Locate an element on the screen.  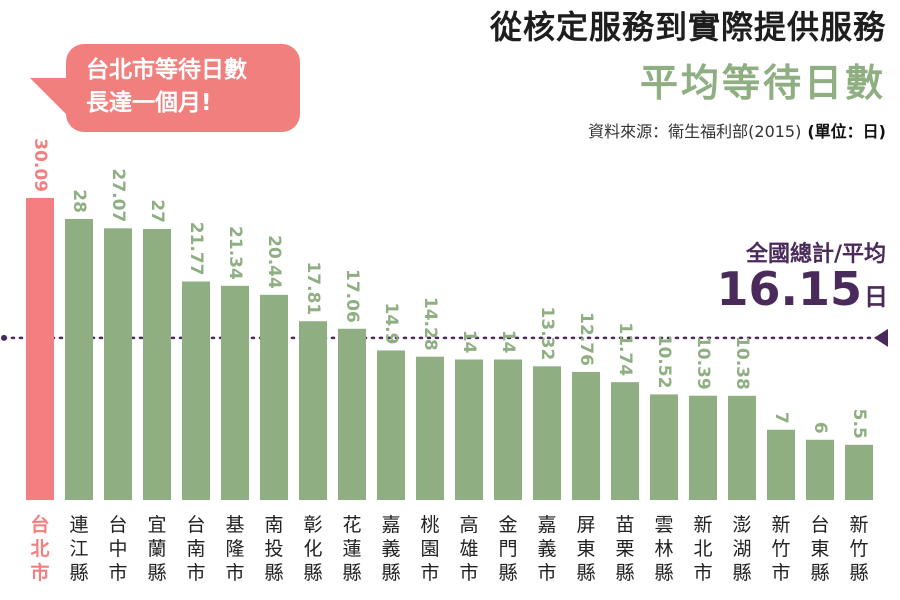
category-label-2: 連江縣 is located at coordinates (78, 549).